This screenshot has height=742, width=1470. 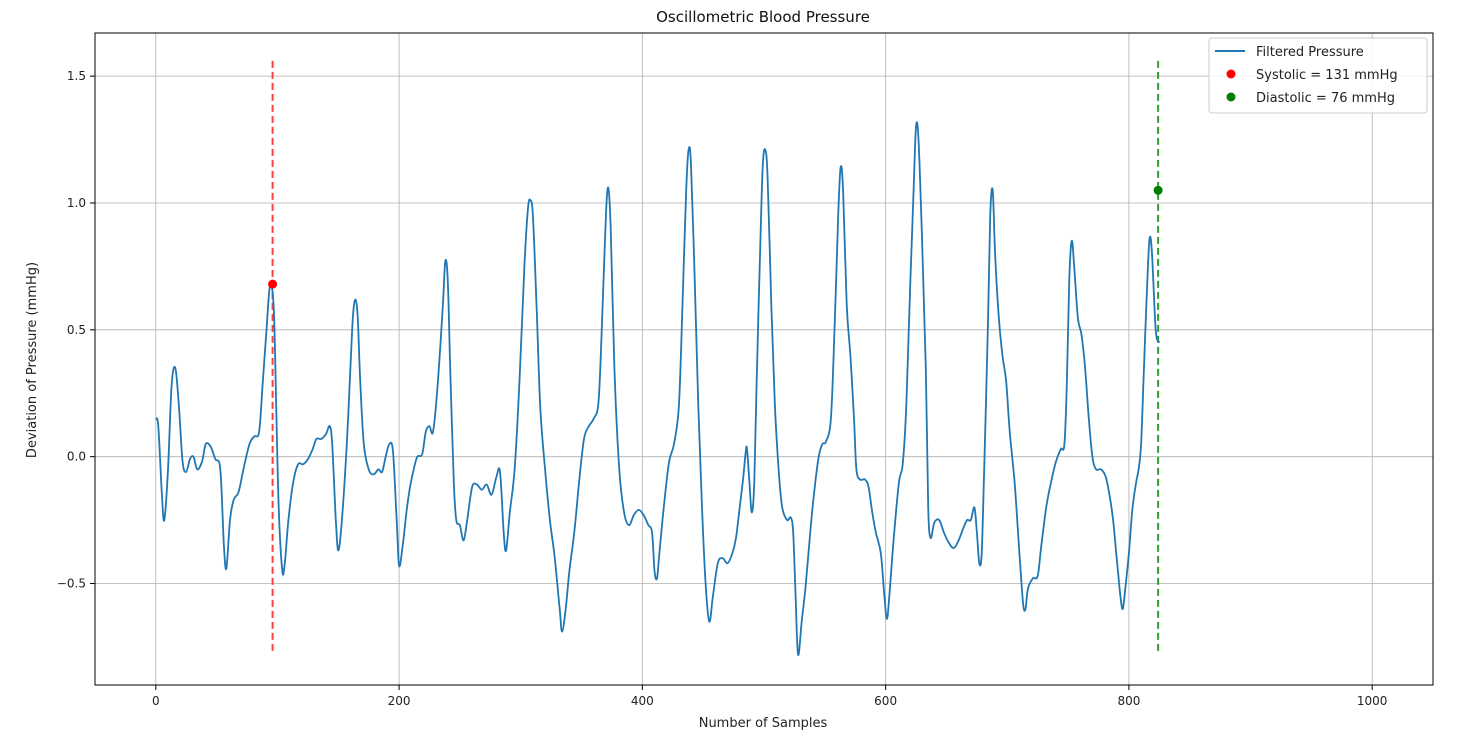 I want to click on legend-label-diastolic: Diastolic = 76 mmHg, so click(x=1325, y=98).